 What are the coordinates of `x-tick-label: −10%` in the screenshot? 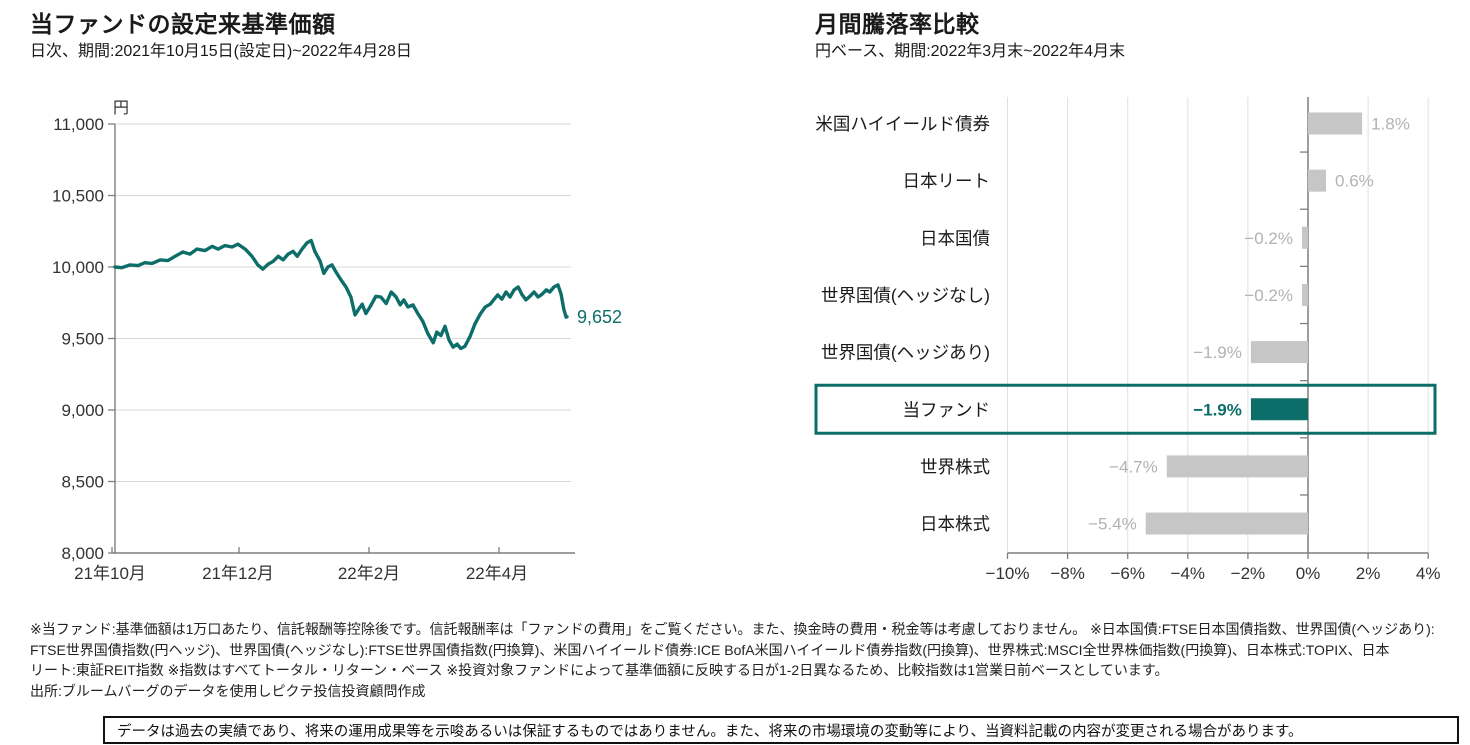 It's located at (1008, 573).